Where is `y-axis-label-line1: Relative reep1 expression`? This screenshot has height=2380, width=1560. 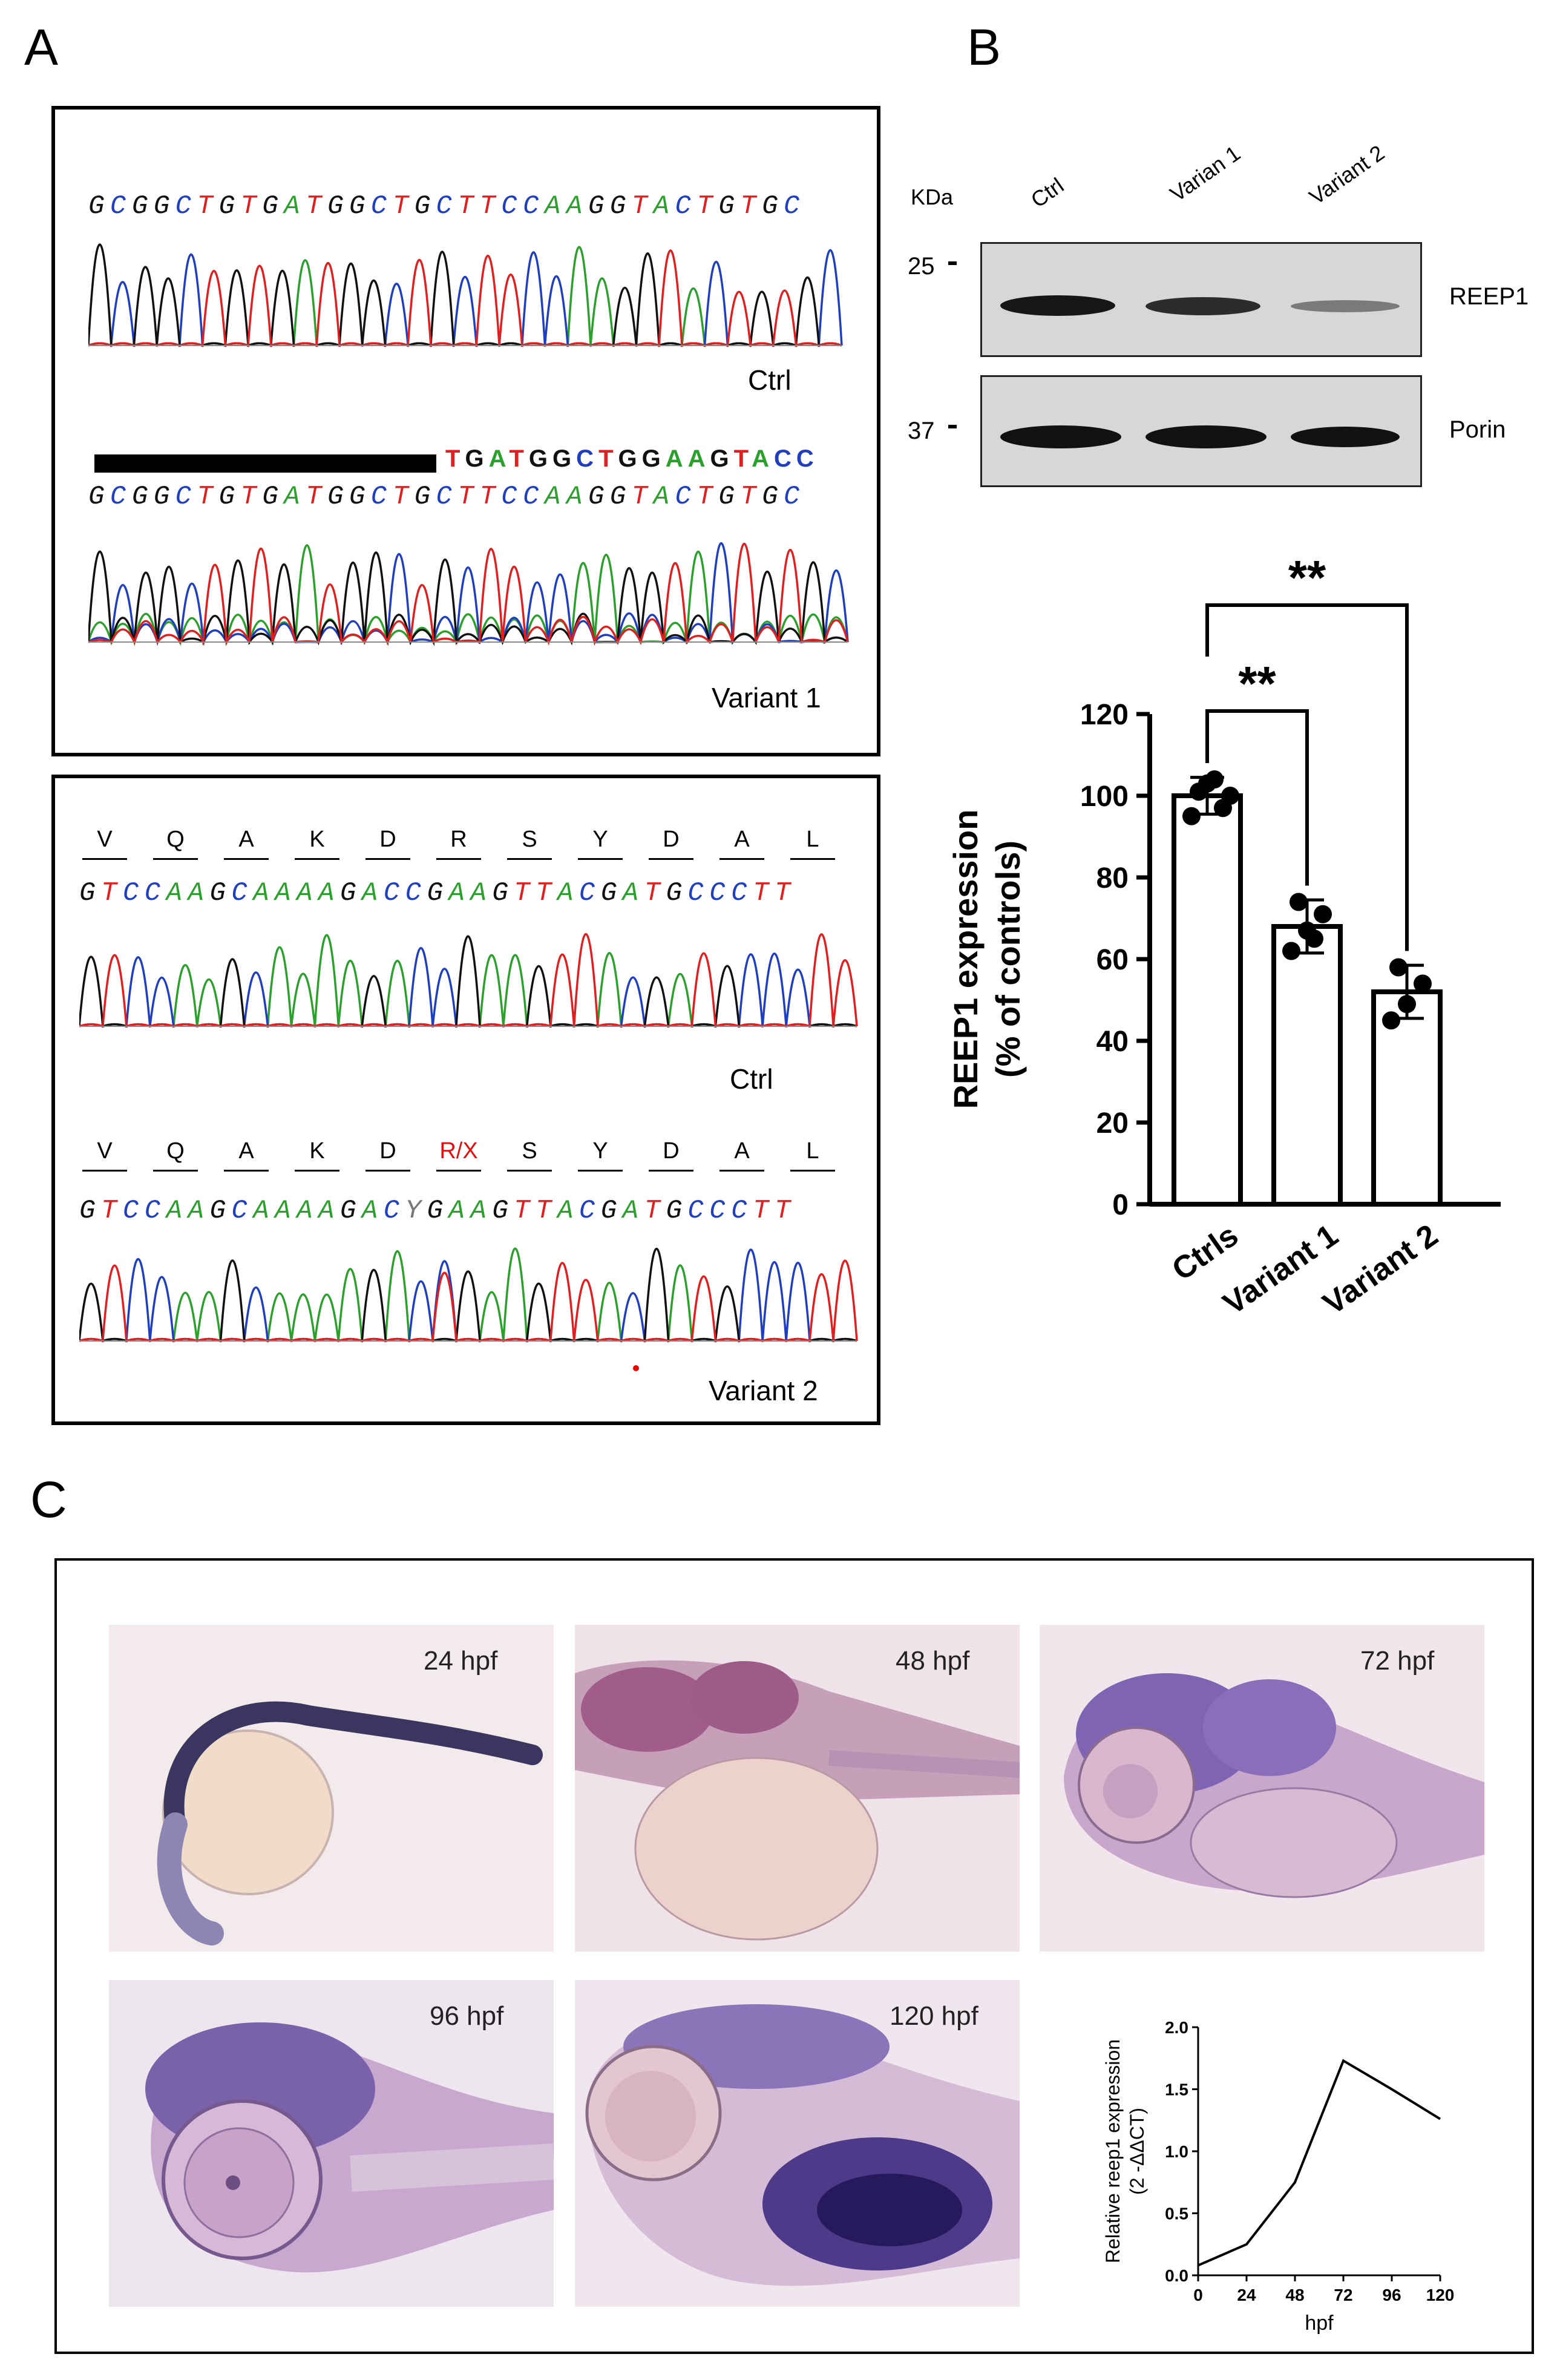 y-axis-label-line1: Relative reep1 expression is located at coordinates (1113, 2151).